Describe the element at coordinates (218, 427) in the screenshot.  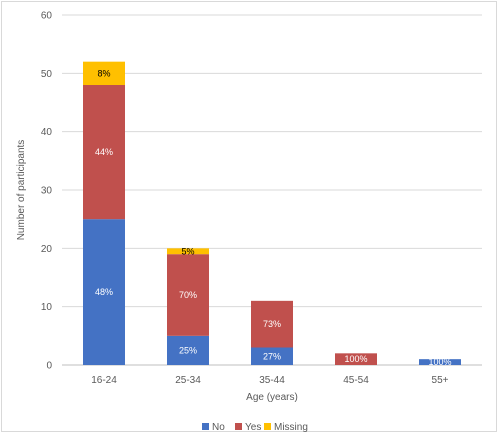
I see `legend-label-no: No` at that location.